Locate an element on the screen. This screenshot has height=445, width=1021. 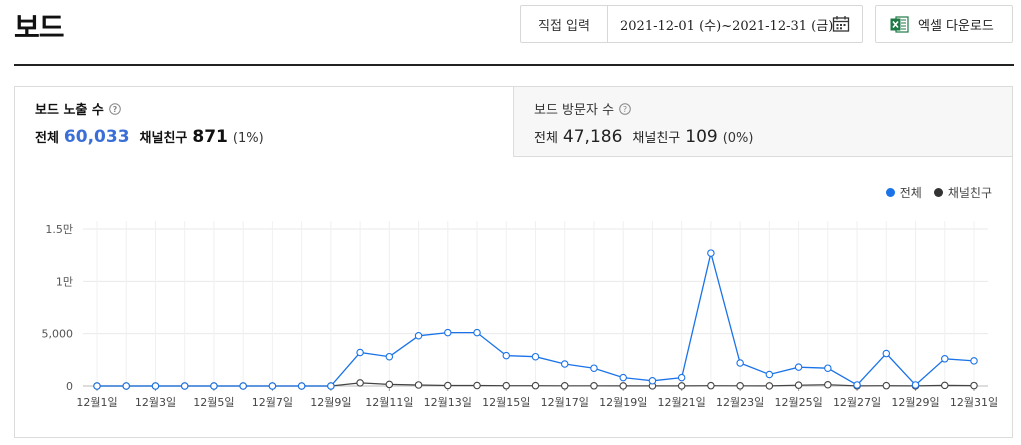
x-tick-label: 12월9일 is located at coordinates (330, 402).